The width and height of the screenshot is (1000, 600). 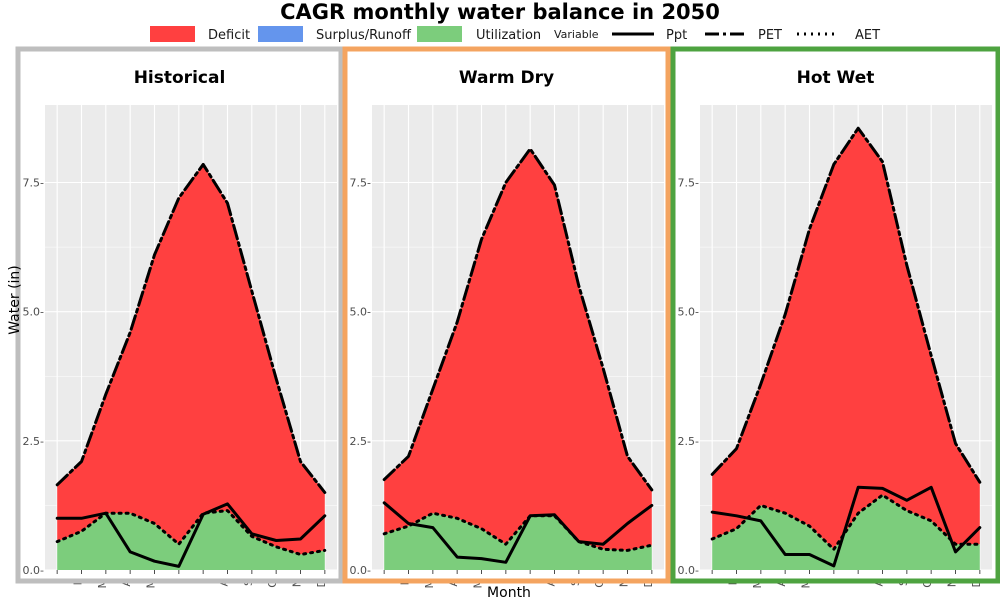 I want to click on legend-label: PET, so click(x=770, y=35).